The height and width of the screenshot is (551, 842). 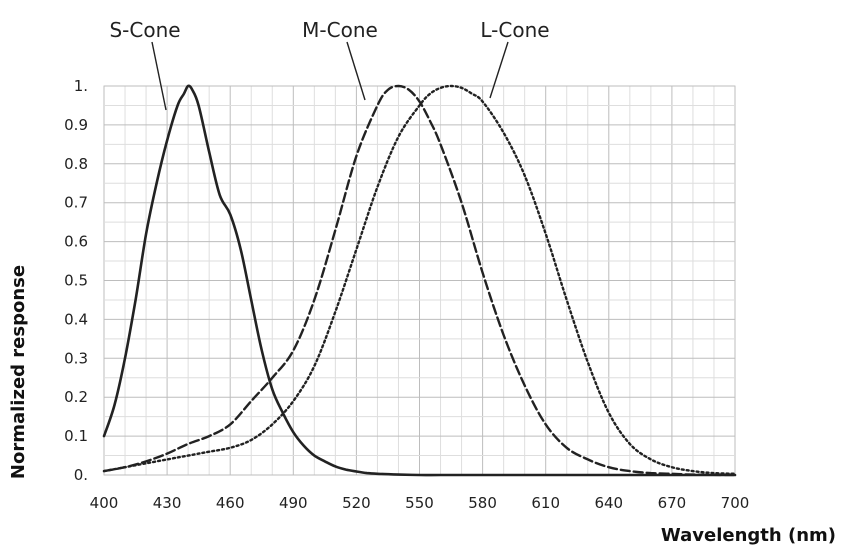 What do you see at coordinates (76, 397) in the screenshot?
I see `y-tick-label: 0.2` at bounding box center [76, 397].